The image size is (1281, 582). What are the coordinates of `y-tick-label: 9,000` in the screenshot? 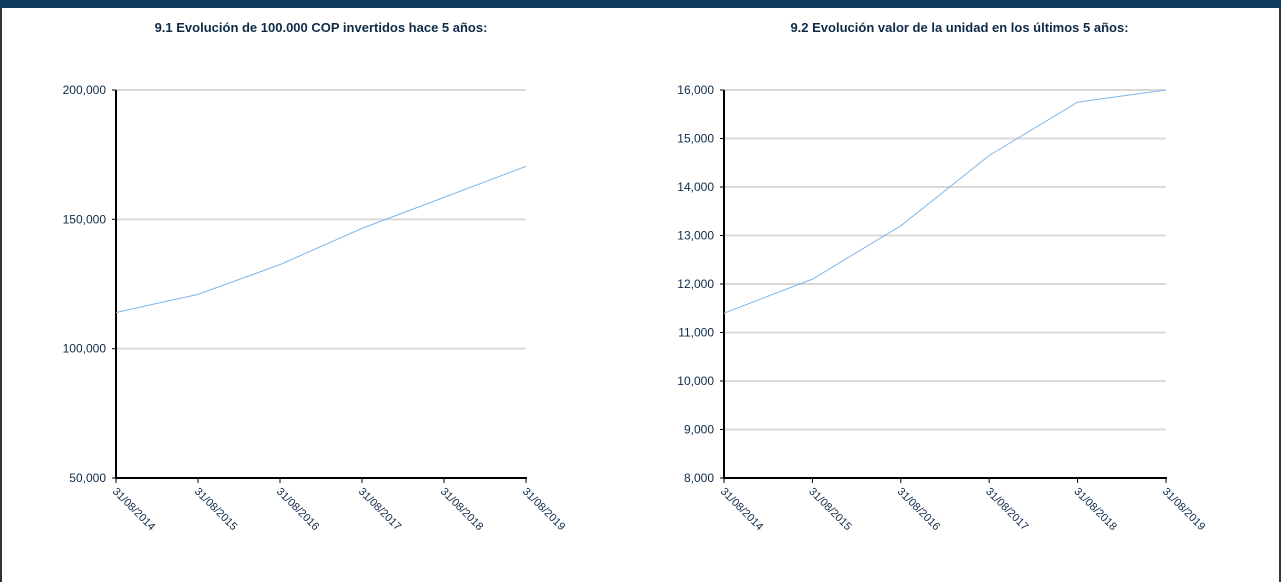 It's located at (699, 430).